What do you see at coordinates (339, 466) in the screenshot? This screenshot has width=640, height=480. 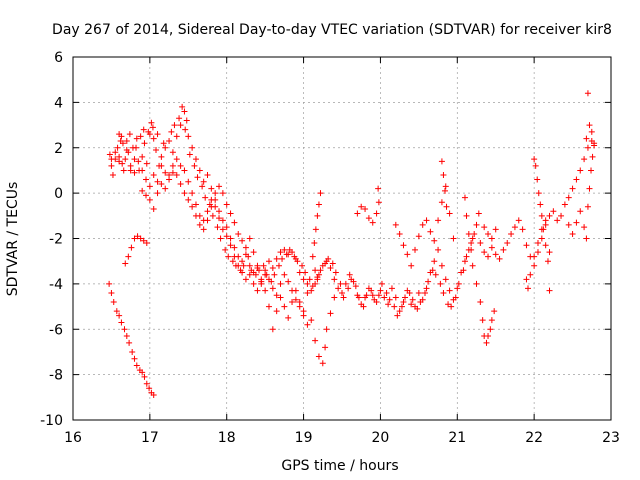 I see `x-axis-label: GPS time / hours` at bounding box center [339, 466].